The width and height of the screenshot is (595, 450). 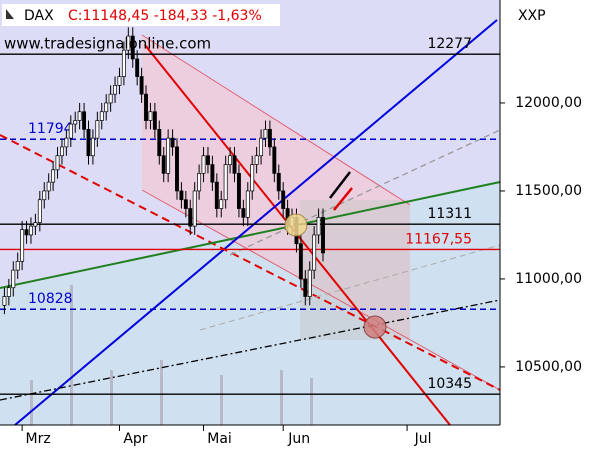 What do you see at coordinates (10, 14) in the screenshot?
I see `icon` at bounding box center [10, 14].